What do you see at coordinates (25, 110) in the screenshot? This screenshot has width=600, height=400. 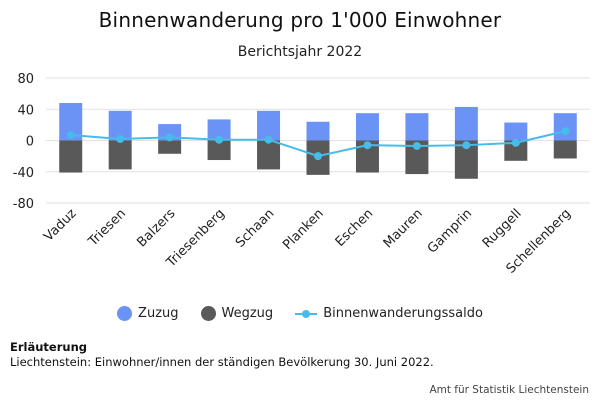 I see `y-tick-label: 40` at bounding box center [25, 110].